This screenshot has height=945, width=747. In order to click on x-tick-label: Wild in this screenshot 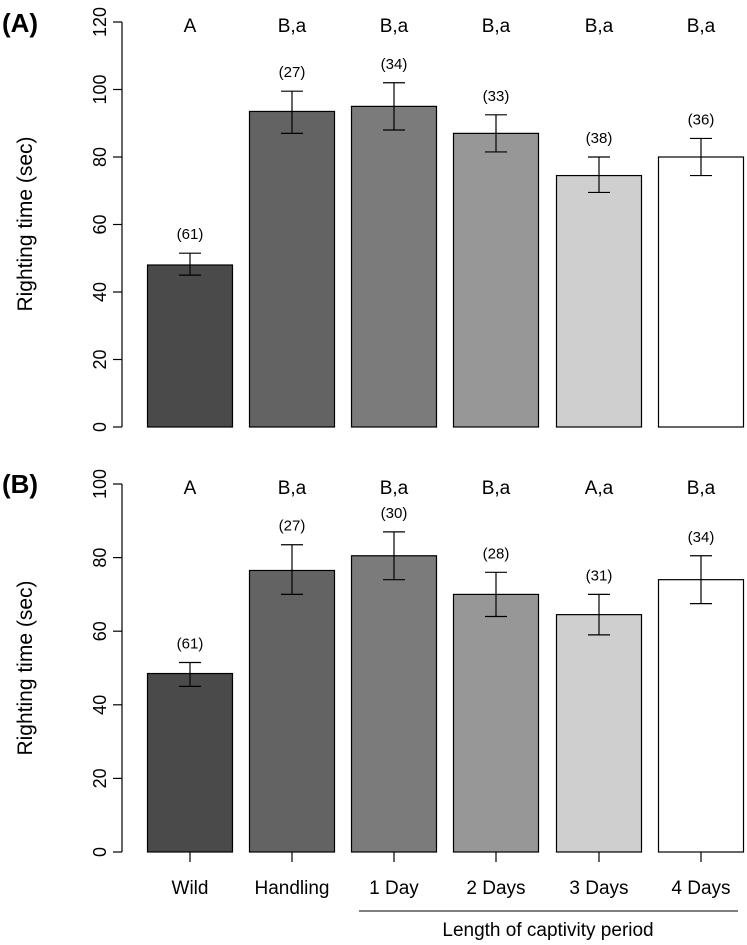, I will do `click(190, 888)`.